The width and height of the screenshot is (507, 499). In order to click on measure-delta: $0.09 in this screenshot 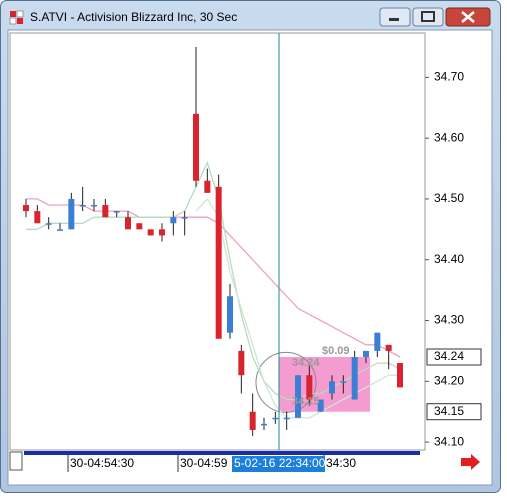, I will do `click(336, 351)`.